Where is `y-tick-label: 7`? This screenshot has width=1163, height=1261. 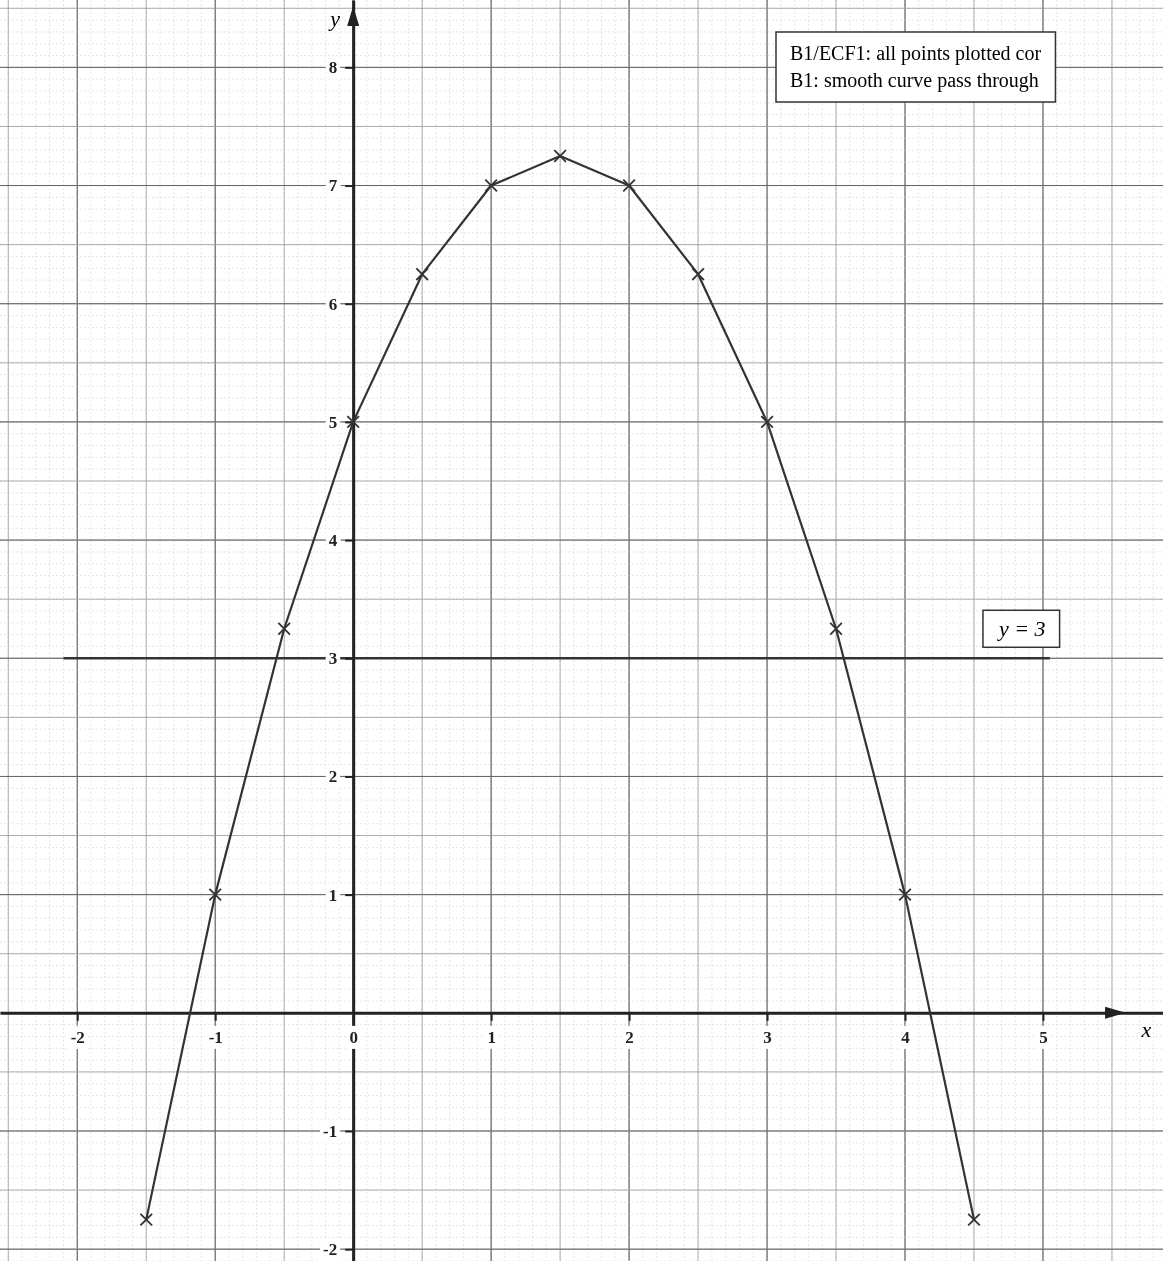
y-tick-label: 7 is located at coordinates (333, 186).